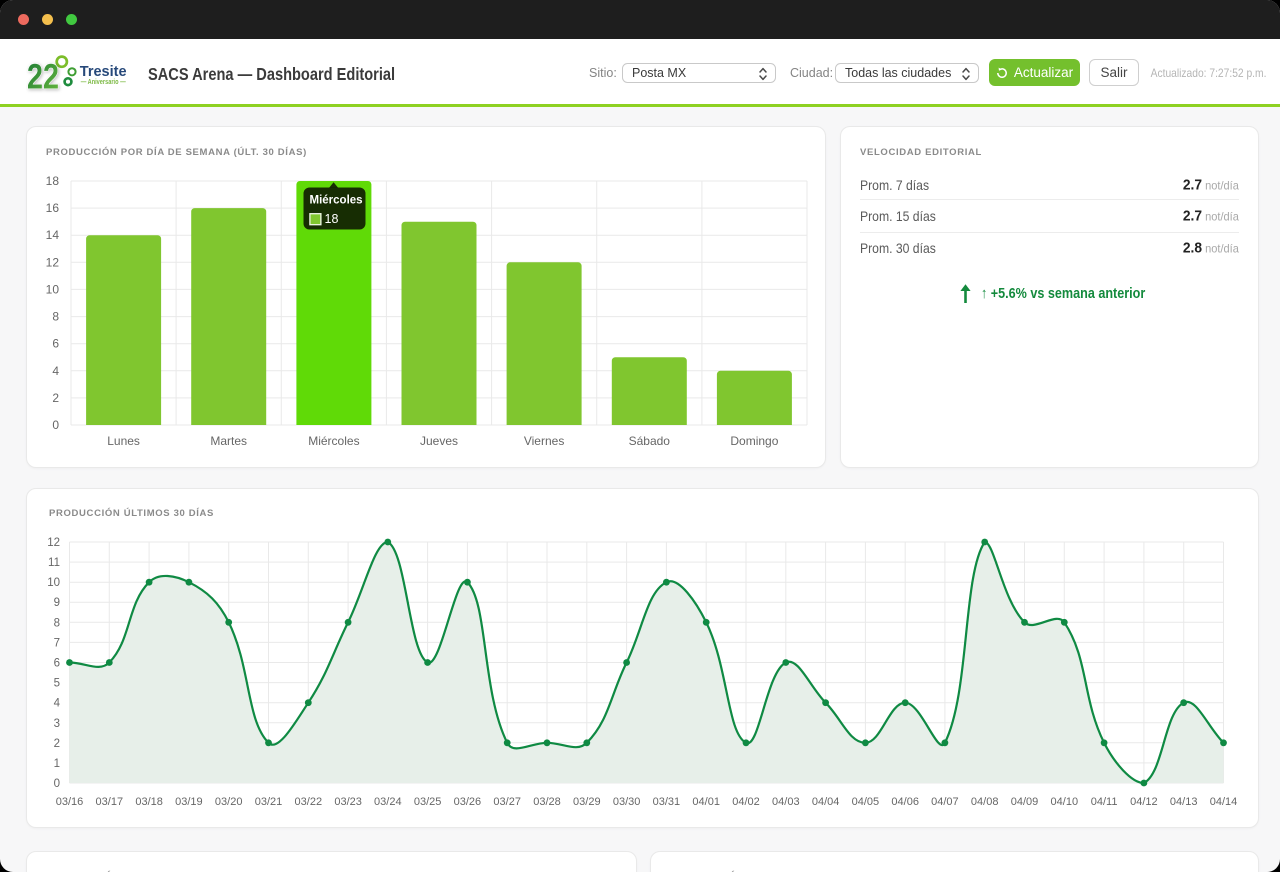 The image size is (1280, 872). What do you see at coordinates (54, 563) in the screenshot?
I see `svg-text: 11` at bounding box center [54, 563].